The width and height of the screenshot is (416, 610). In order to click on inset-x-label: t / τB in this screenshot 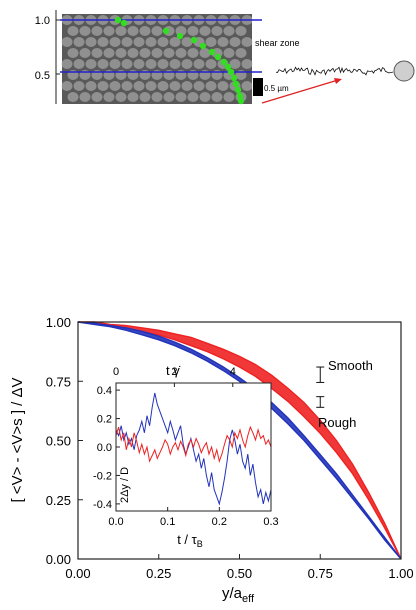, I will do `click(190, 540)`.